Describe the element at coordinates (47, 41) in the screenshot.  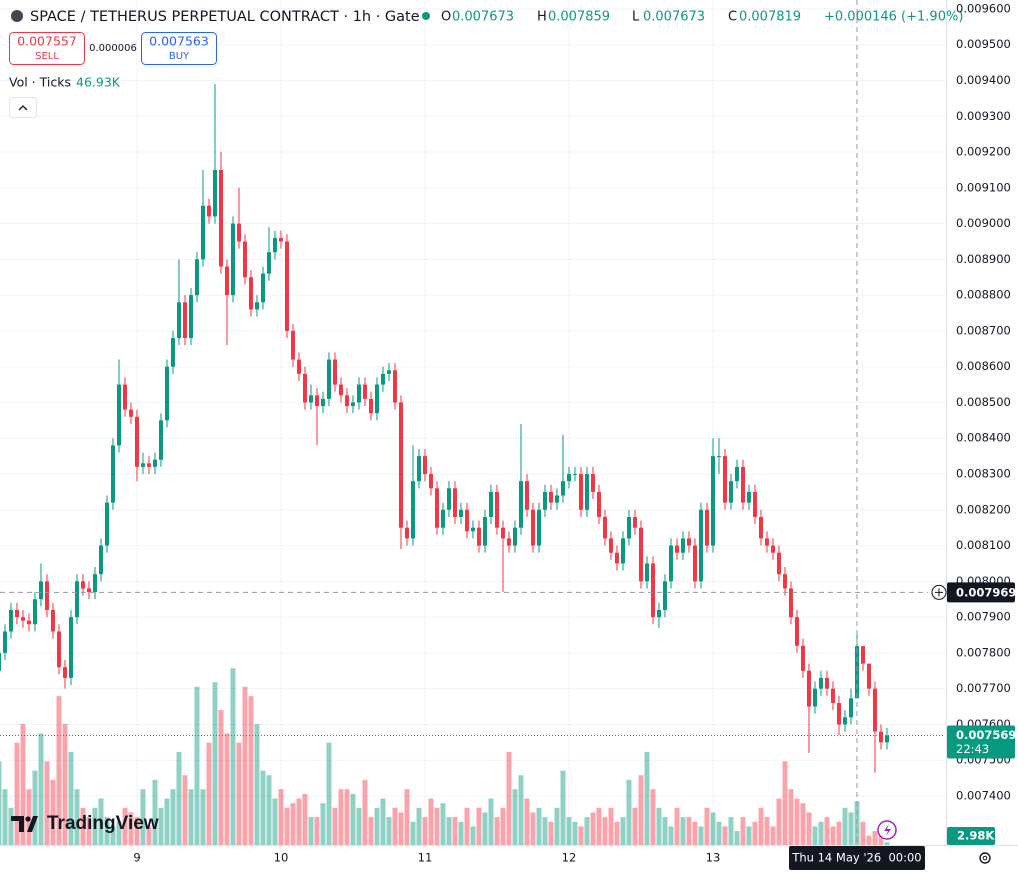
I see `sell-price: 0.007557` at that location.